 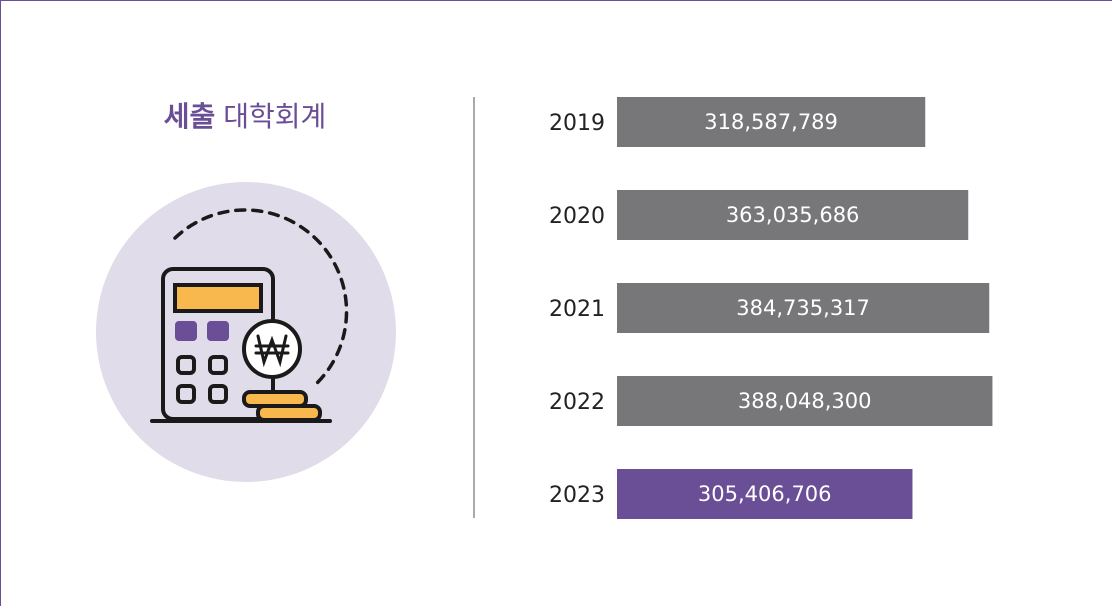 What do you see at coordinates (803, 308) in the screenshot?
I see `value-label: 384,735,317` at bounding box center [803, 308].